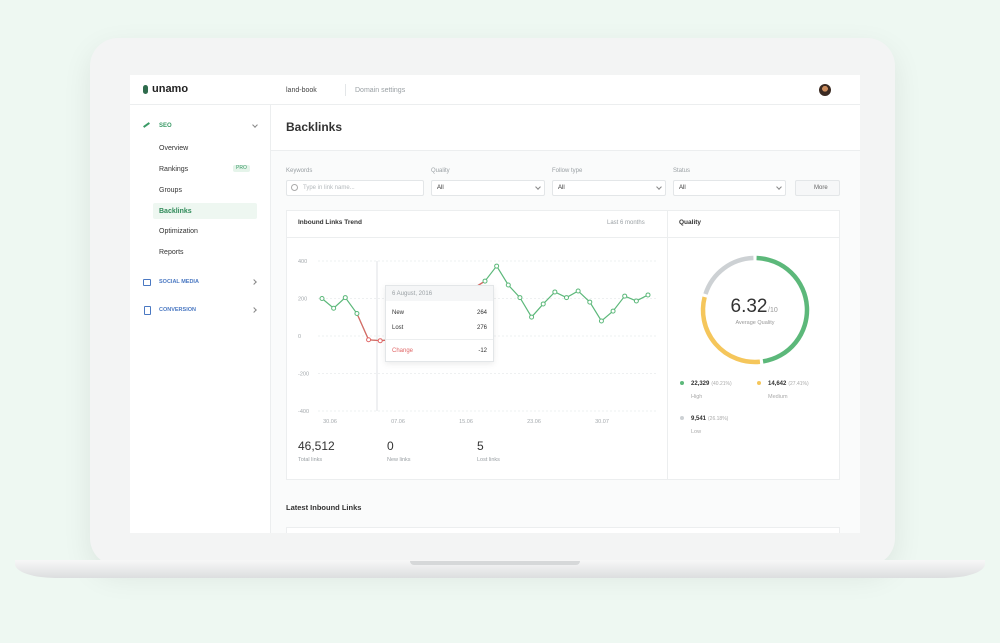 The image size is (1000, 643). What do you see at coordinates (147, 282) in the screenshot?
I see `social-icon` at bounding box center [147, 282].